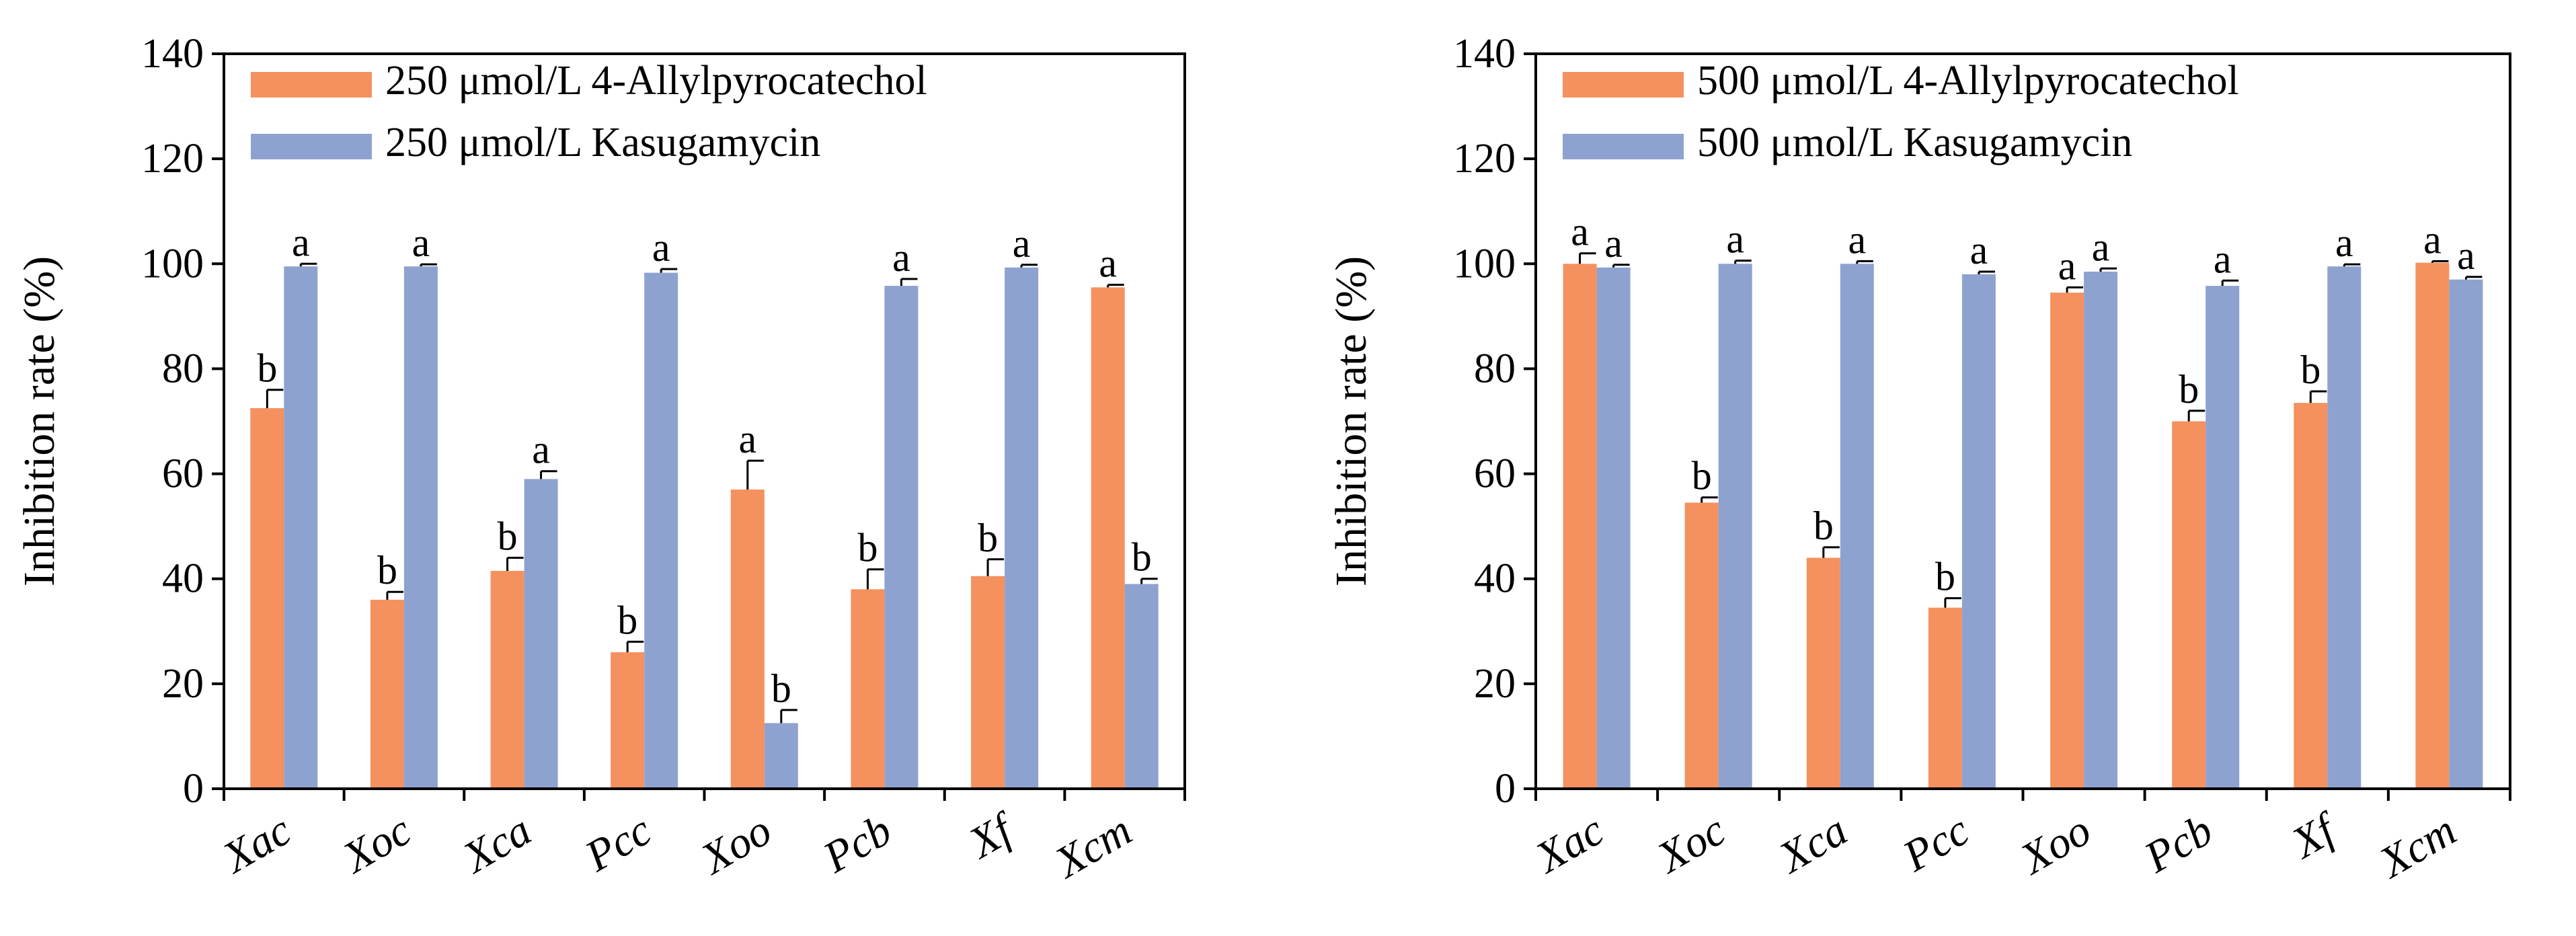  I want to click on legend-label-series-0: 500 μmol/L 4-Allylpyrocatechol, so click(1968, 81).